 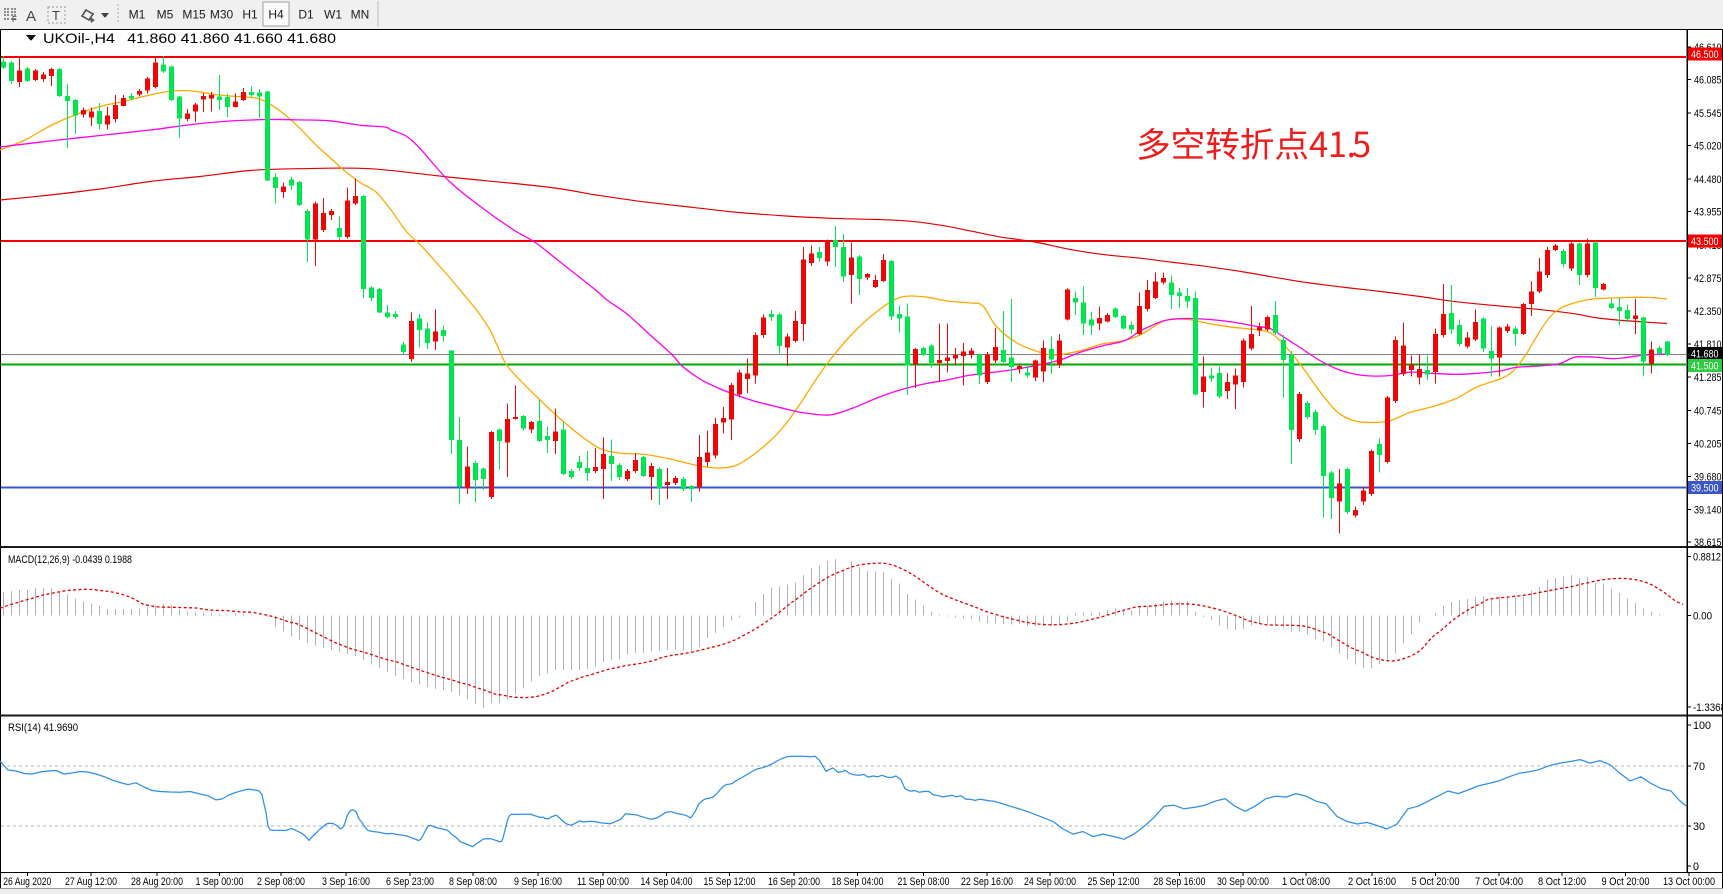 What do you see at coordinates (1708, 511) in the screenshot?
I see `svg-text: 39.140` at bounding box center [1708, 511].